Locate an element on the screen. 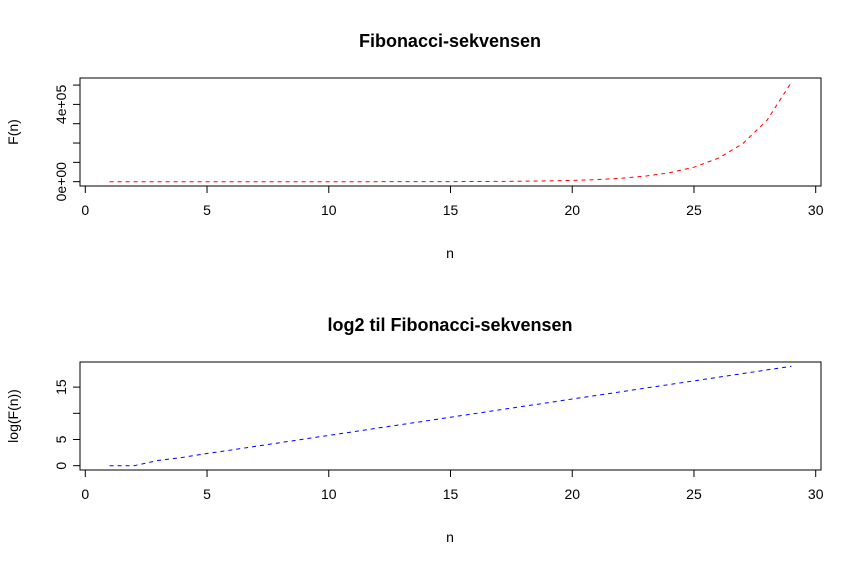  y-tick-label: 0 is located at coordinates (61, 466).